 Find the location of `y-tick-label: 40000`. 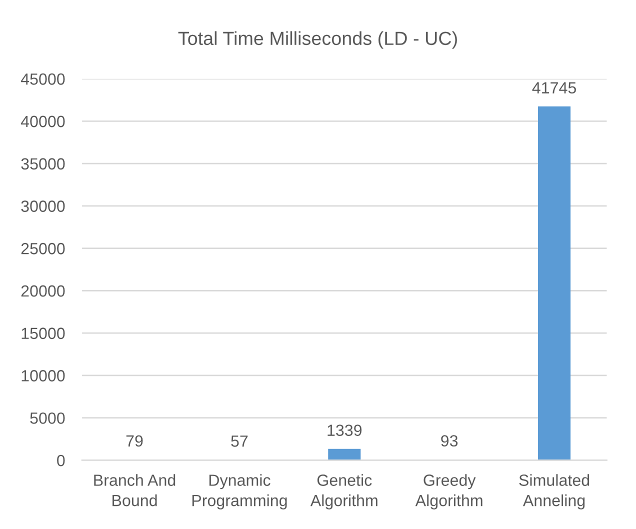

y-tick-label: 40000 is located at coordinates (42, 122).